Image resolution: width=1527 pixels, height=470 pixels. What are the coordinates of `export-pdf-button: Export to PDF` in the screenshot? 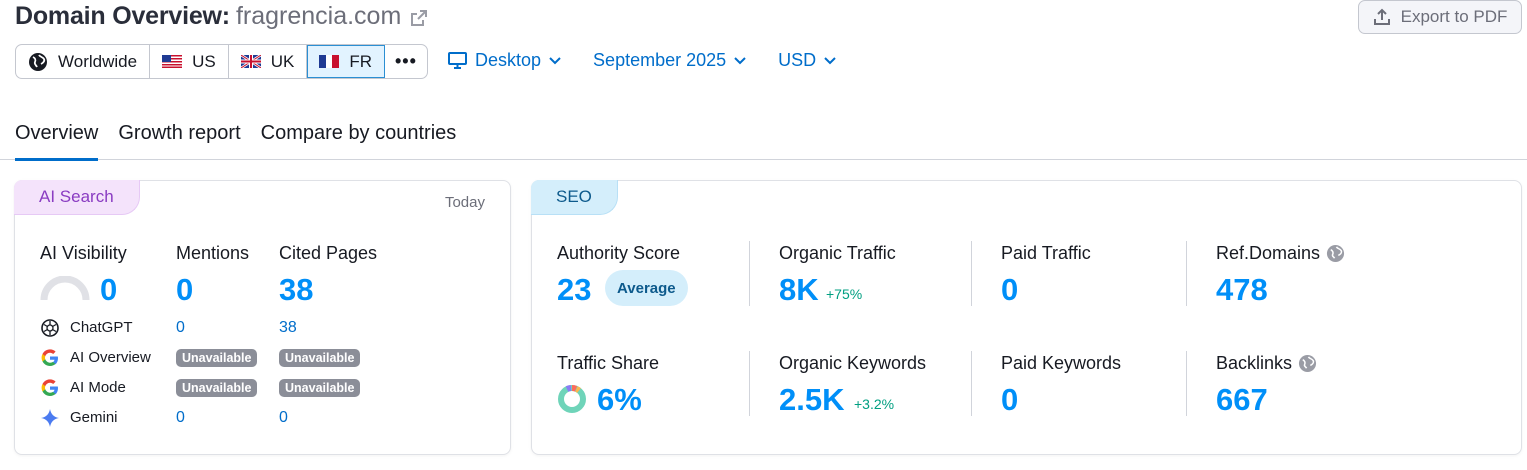 It's located at (1440, 17).